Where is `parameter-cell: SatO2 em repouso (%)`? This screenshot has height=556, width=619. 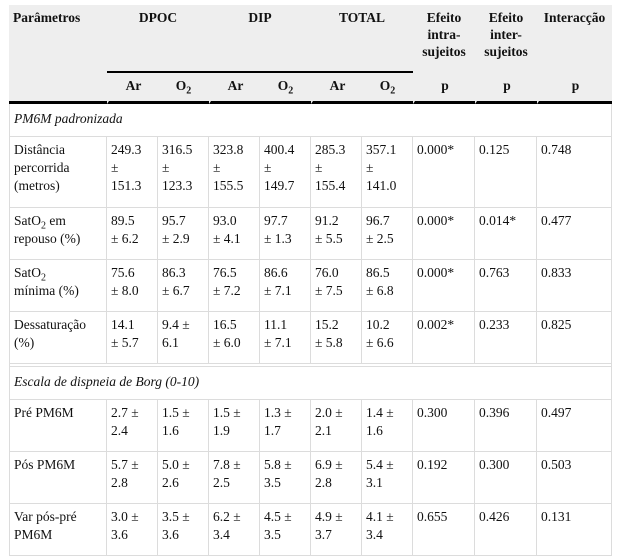 parameter-cell: SatO2 em repouso (%) is located at coordinates (58, 234).